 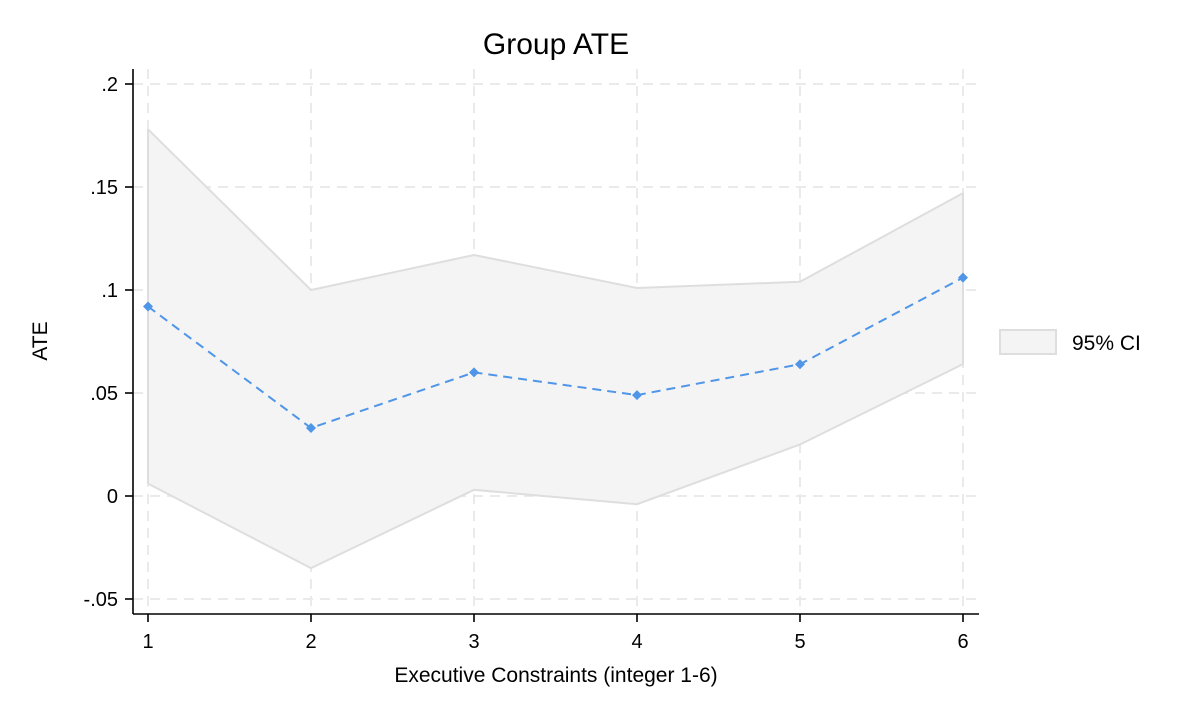 What do you see at coordinates (109, 85) in the screenshot?
I see `y-tick-label: .2` at bounding box center [109, 85].